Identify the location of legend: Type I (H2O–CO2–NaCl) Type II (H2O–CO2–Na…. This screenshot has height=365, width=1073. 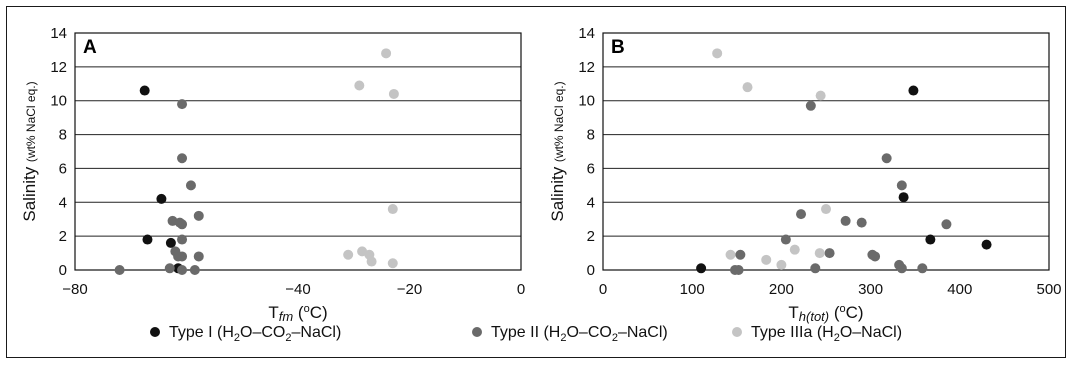
(526, 334).